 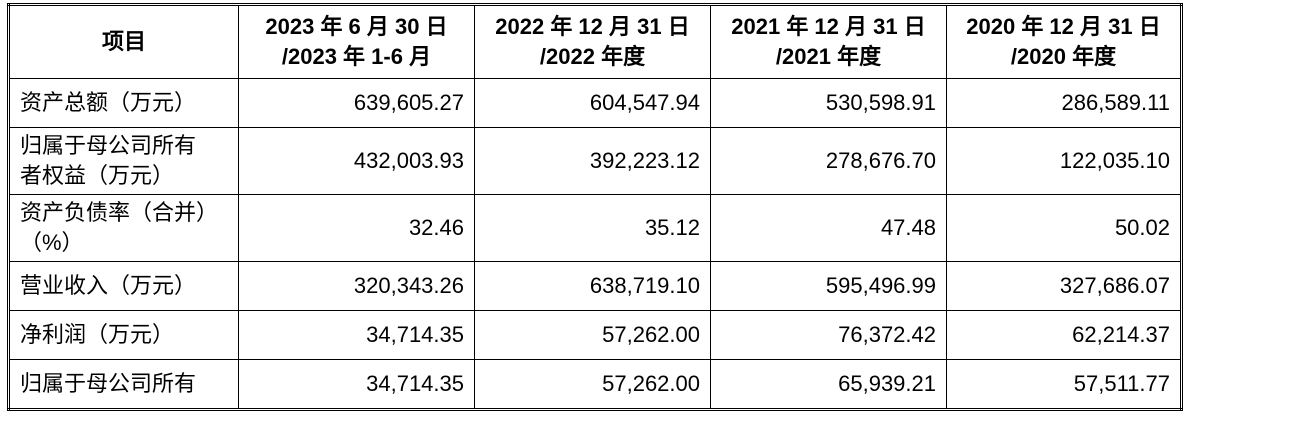 I want to click on value-cell: 35.12, so click(x=592, y=228).